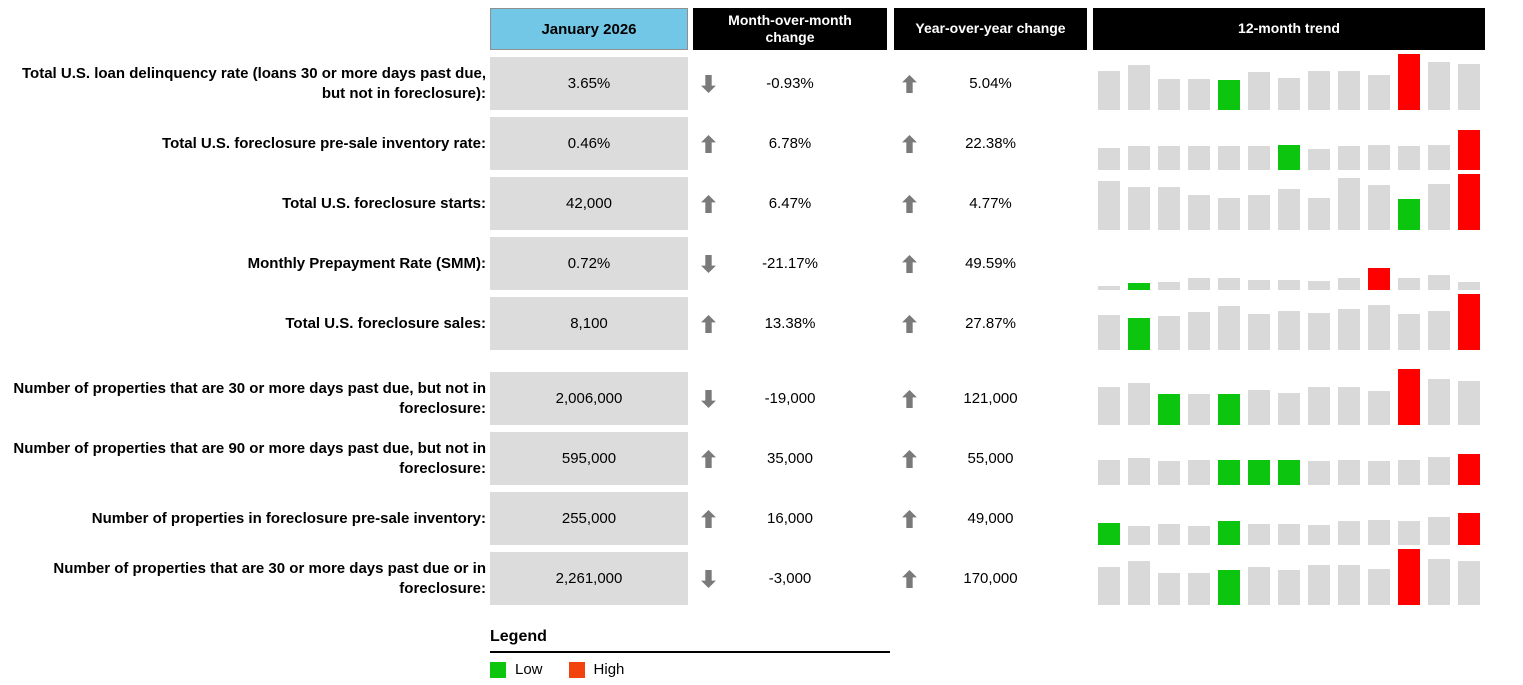 The height and width of the screenshot is (685, 1523). Describe the element at coordinates (790, 143) in the screenshot. I see `mom-change-cell: 6.78%` at that location.